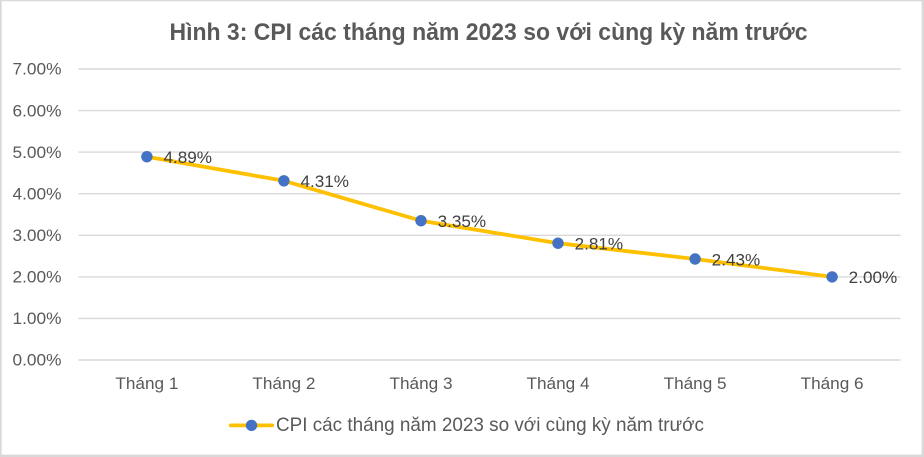 The height and width of the screenshot is (457, 924). What do you see at coordinates (37, 153) in the screenshot?
I see `svg-text: 5.00%` at bounding box center [37, 153].